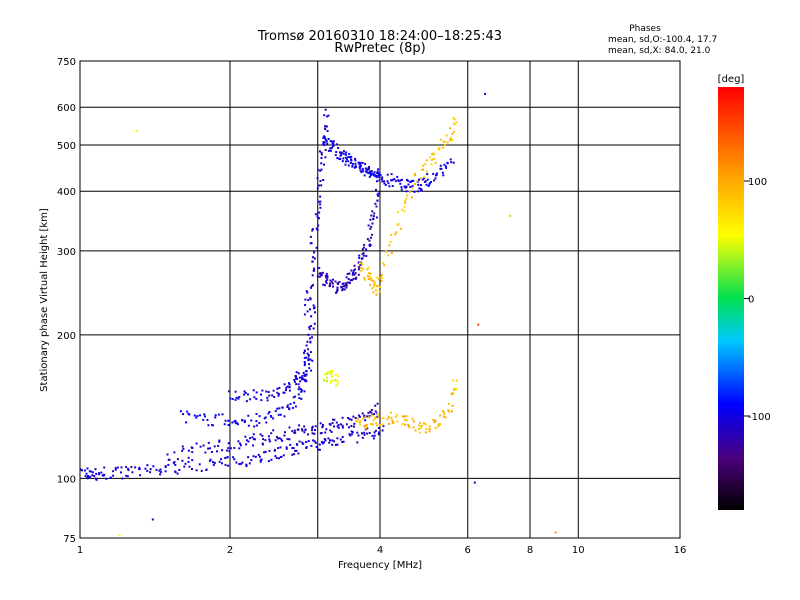  I want to click on colorbar-tick-label: 100, so click(757, 182).